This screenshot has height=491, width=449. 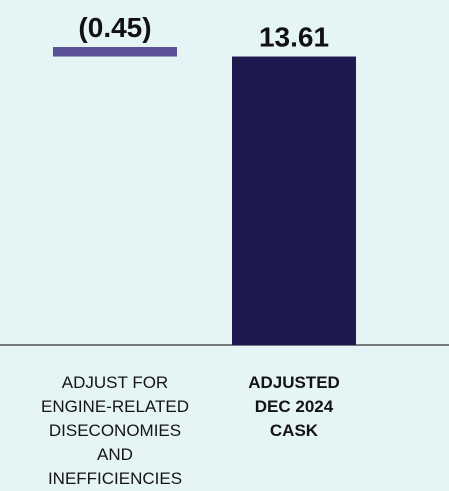 I want to click on value-label-engine-adjustment: (0.45), so click(x=114, y=27).